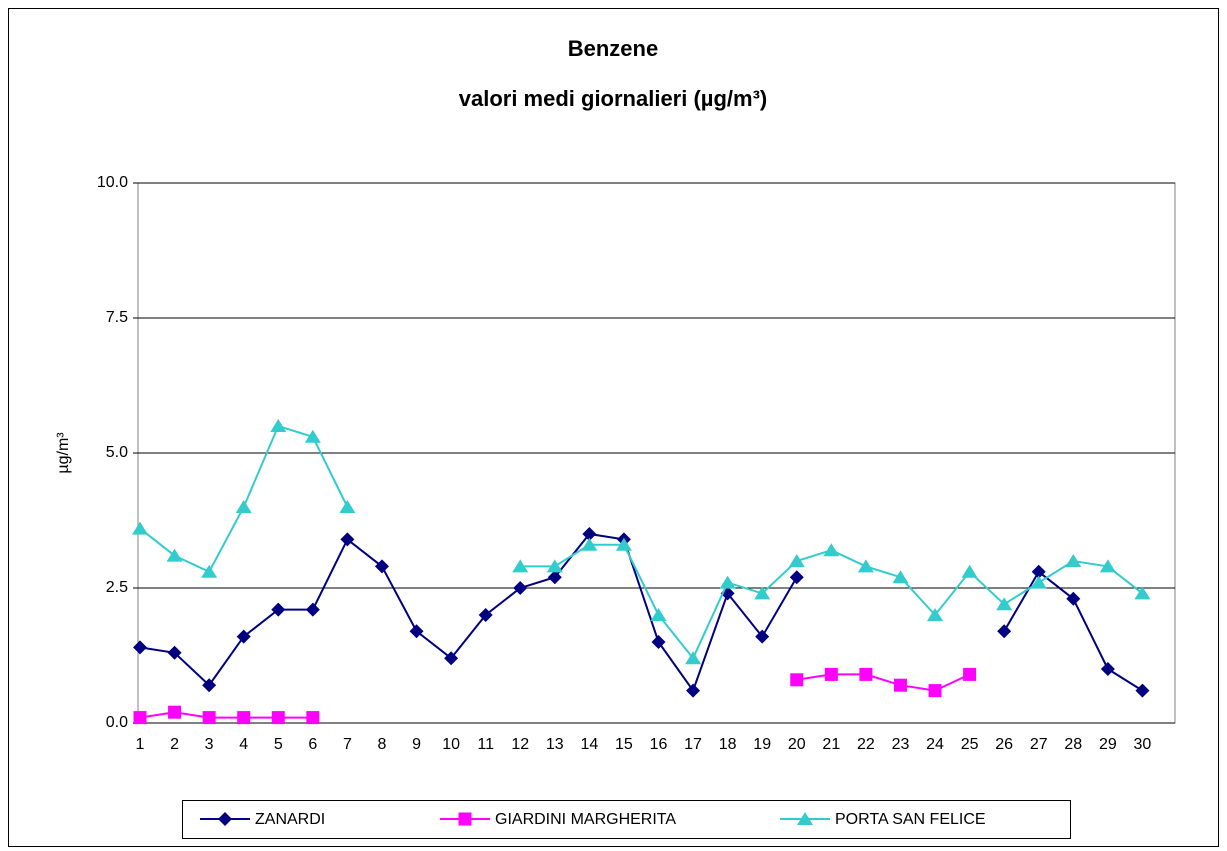 The width and height of the screenshot is (1227, 851). What do you see at coordinates (831, 744) in the screenshot?
I see `x-tick-label: 21` at bounding box center [831, 744].